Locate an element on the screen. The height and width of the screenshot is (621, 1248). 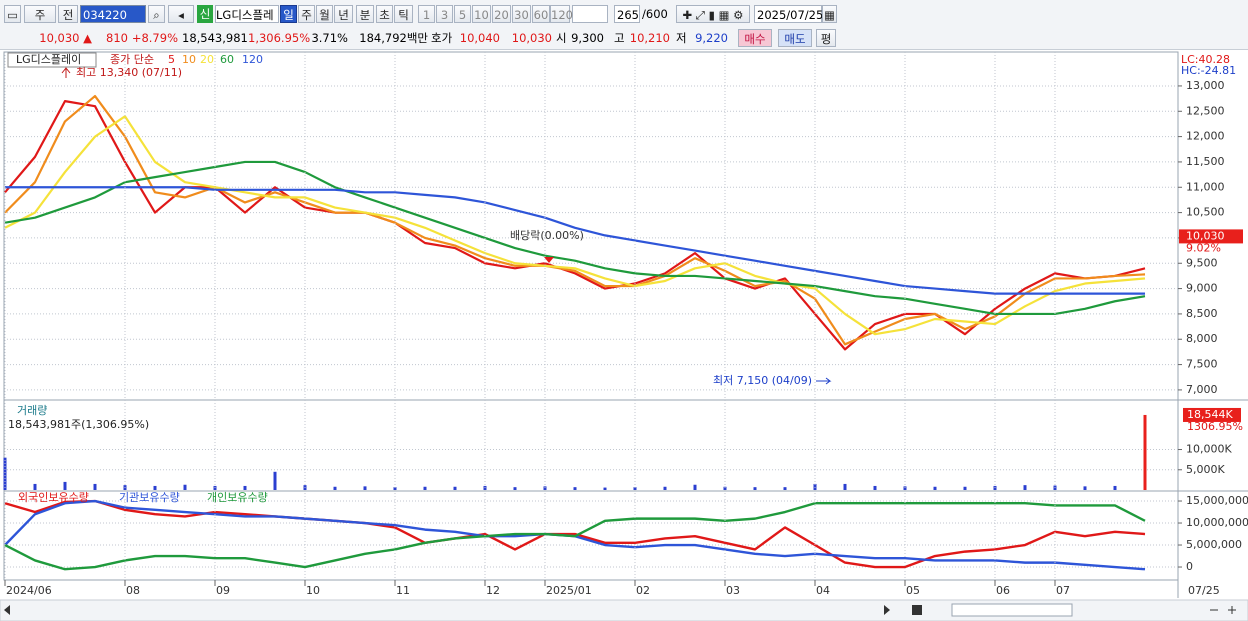
y-tick-label: 13,000 is located at coordinates (1205, 85).